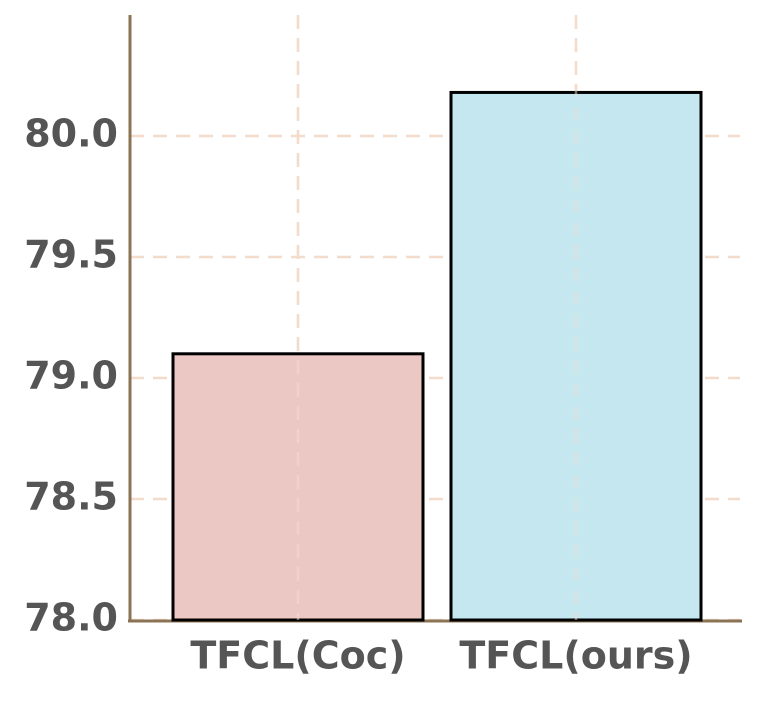  I want to click on y-tick-label: 78.0, so click(71, 618).